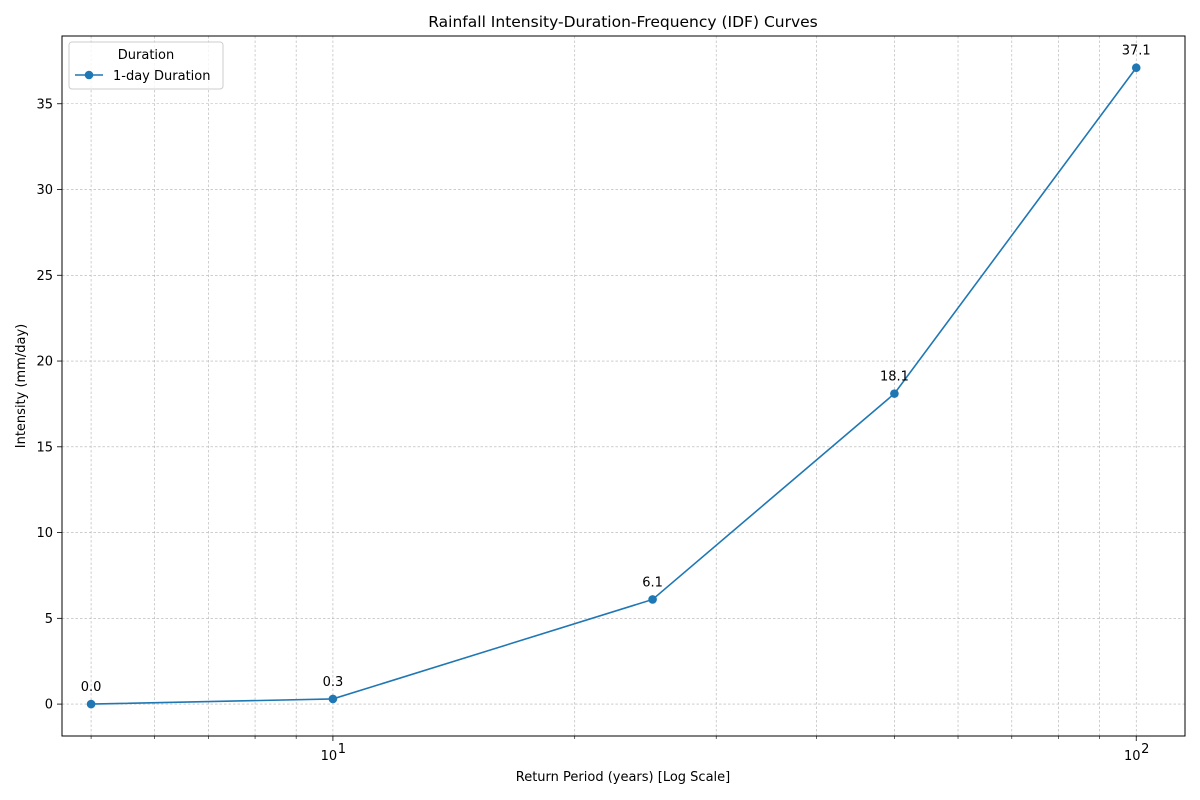 This screenshot has height=800, width=1200. What do you see at coordinates (44, 533) in the screenshot?
I see `y-tick-label: 10` at bounding box center [44, 533].